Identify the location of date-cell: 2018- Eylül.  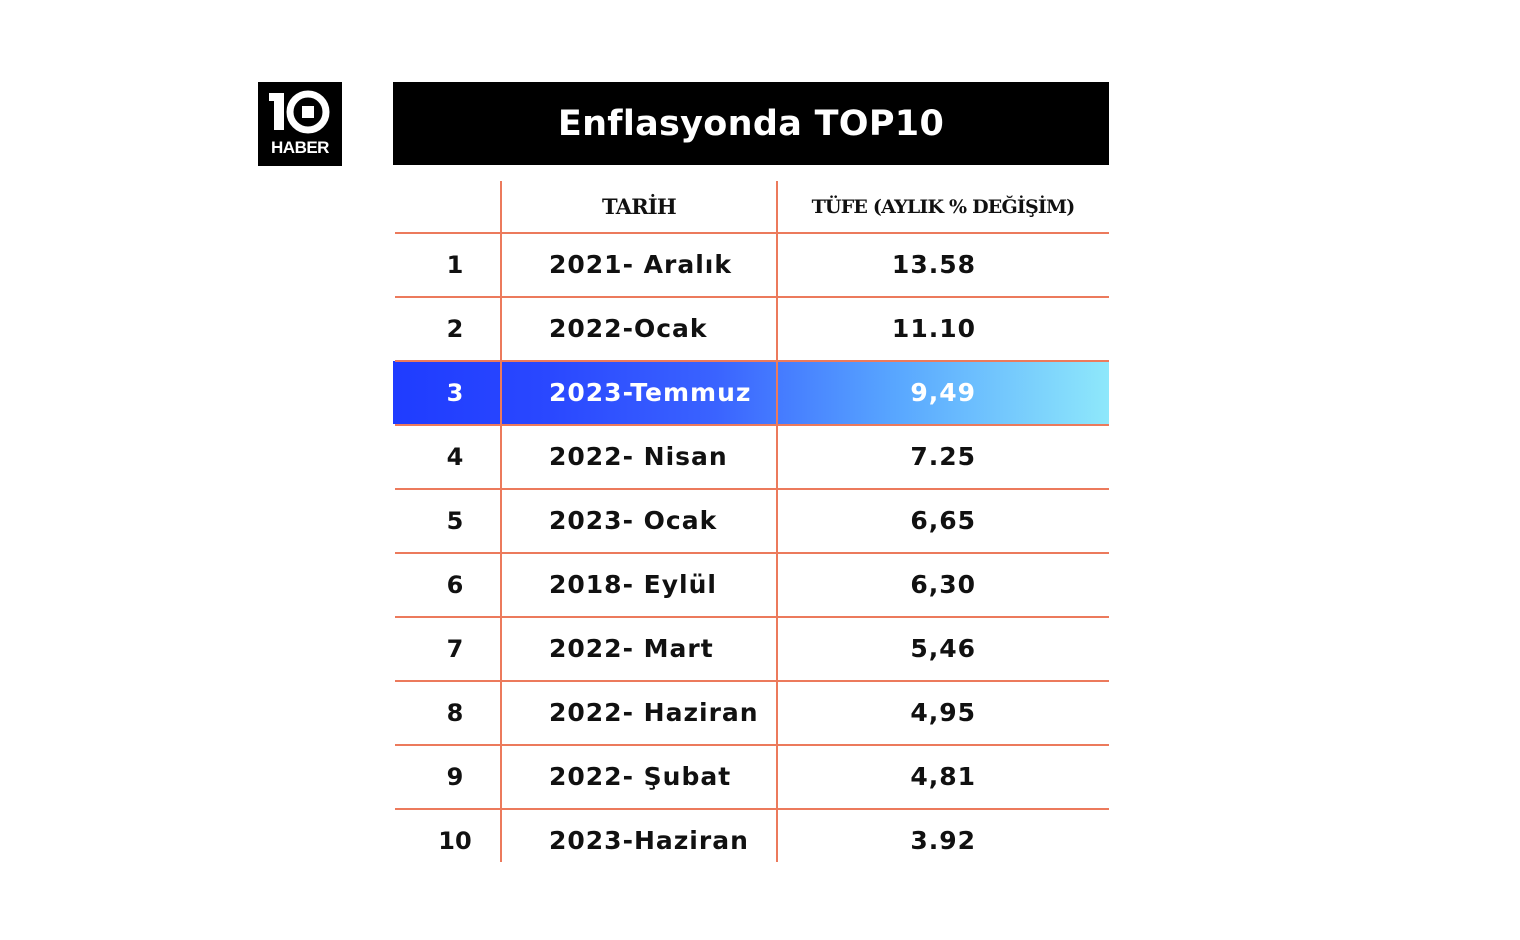
(633, 584).